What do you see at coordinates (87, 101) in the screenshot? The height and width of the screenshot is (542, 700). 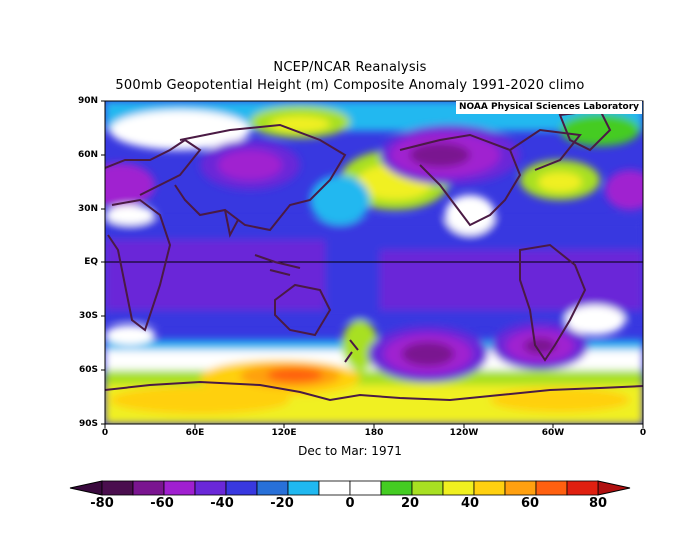 I see `lat-label-90n: 90N` at bounding box center [87, 101].